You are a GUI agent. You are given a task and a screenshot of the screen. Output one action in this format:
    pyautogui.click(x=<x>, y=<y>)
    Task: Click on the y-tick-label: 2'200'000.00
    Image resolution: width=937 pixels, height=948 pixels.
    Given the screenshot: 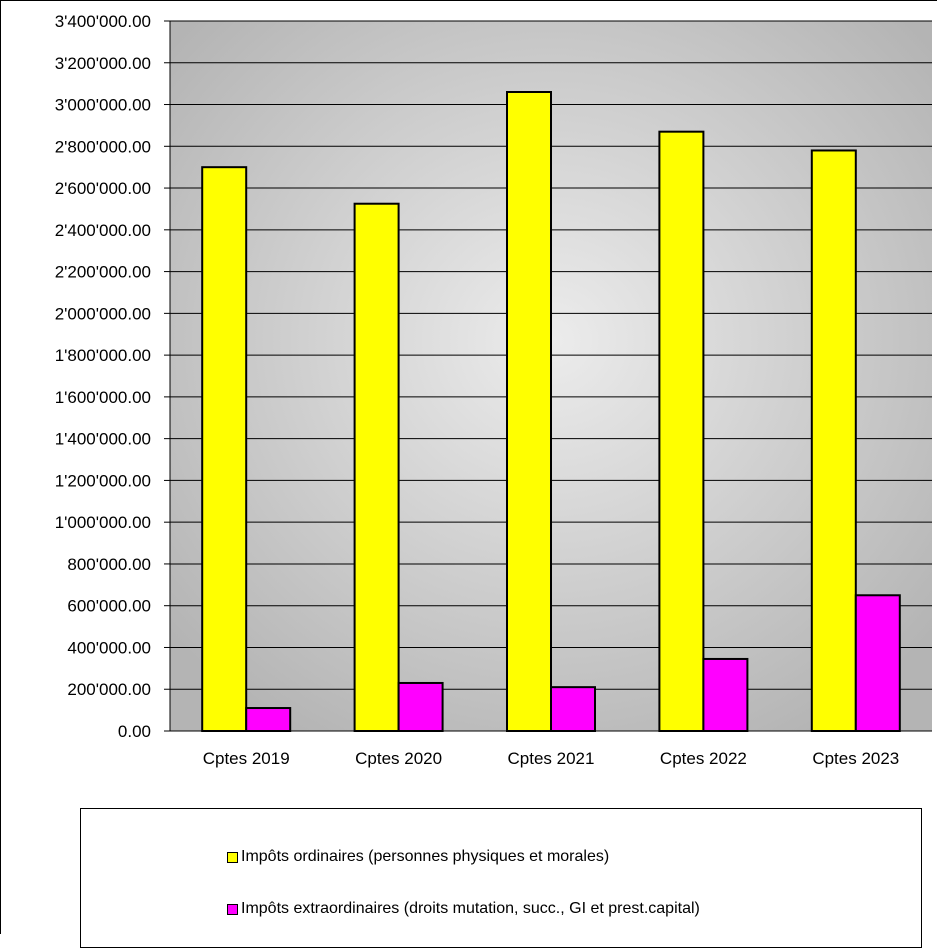 What is the action you would take?
    pyautogui.click(x=103, y=272)
    